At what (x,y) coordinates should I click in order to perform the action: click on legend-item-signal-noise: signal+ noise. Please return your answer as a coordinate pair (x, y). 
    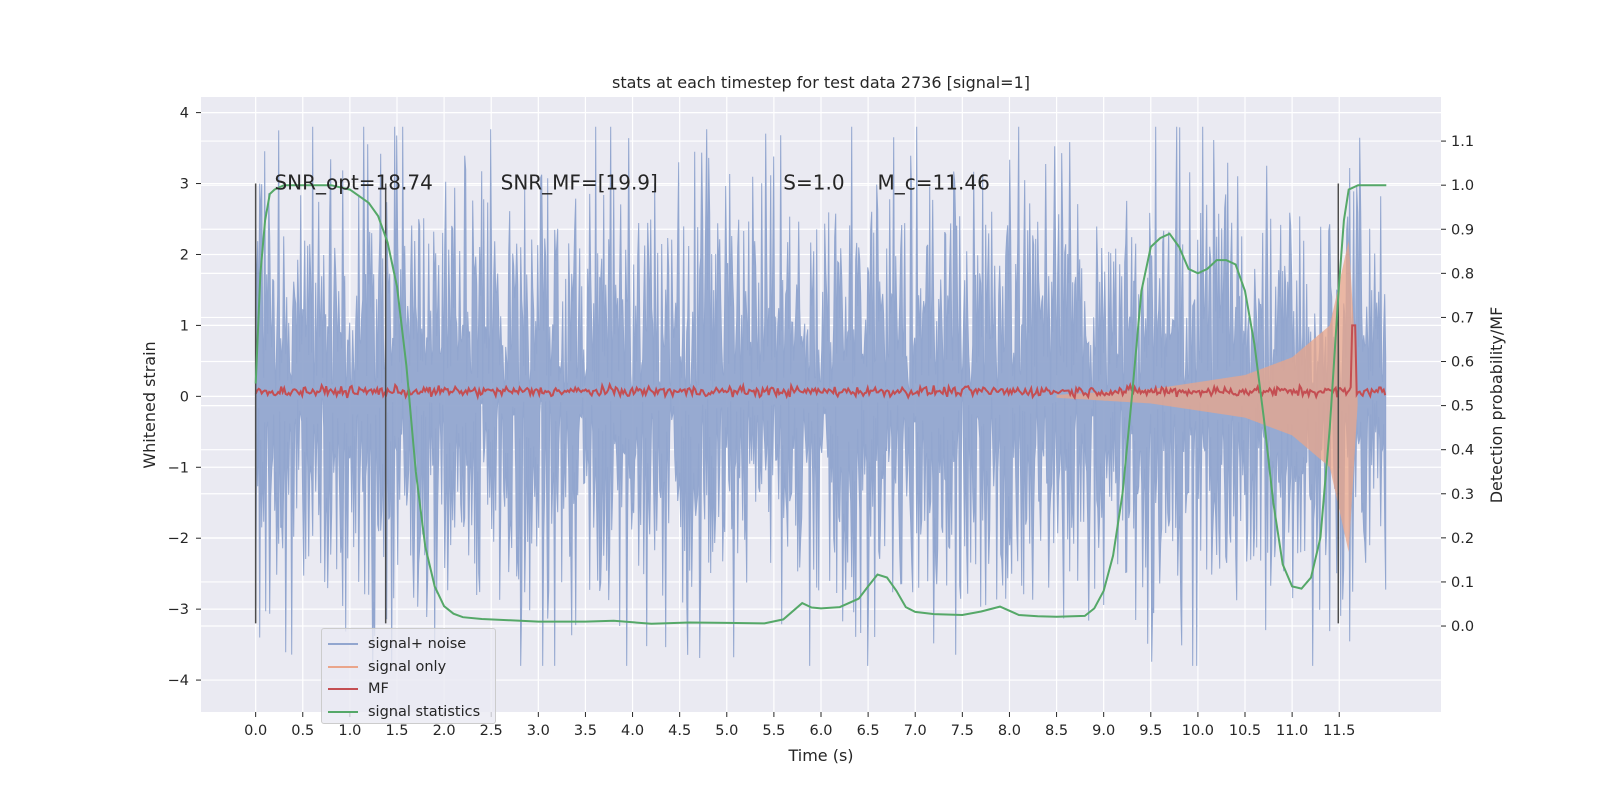
    Looking at the image, I should click on (408, 644).